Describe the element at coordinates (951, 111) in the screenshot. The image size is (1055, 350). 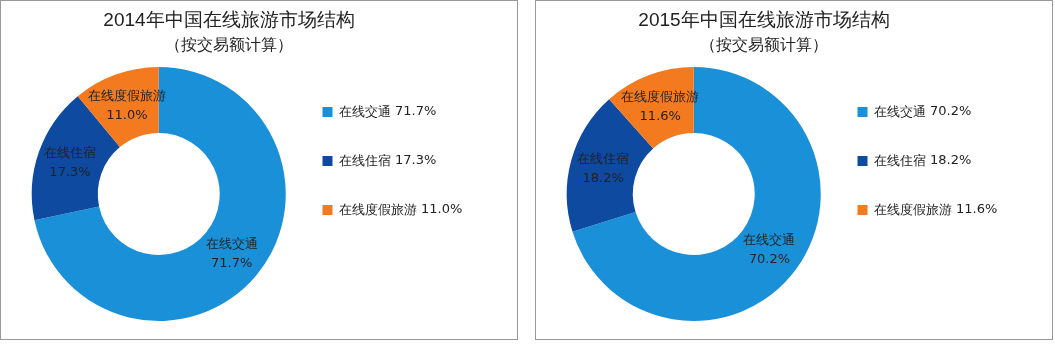
I see `text: 70.2%` at that location.